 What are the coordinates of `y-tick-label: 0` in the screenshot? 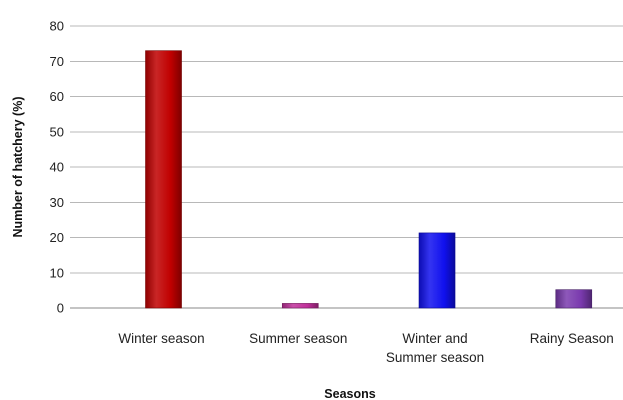 It's located at (60, 308).